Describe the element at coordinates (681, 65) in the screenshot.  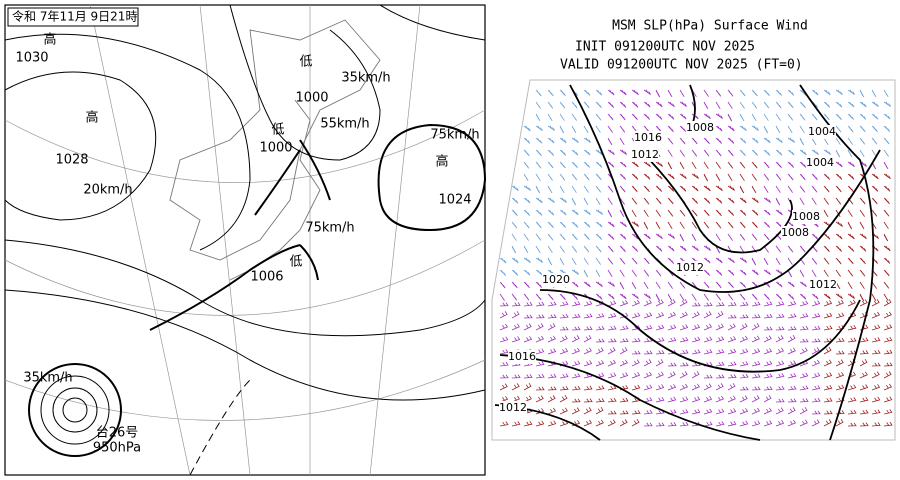
I see `msm-valid: VALID 091200UTC NOV 2025 (FT=0)` at that location.